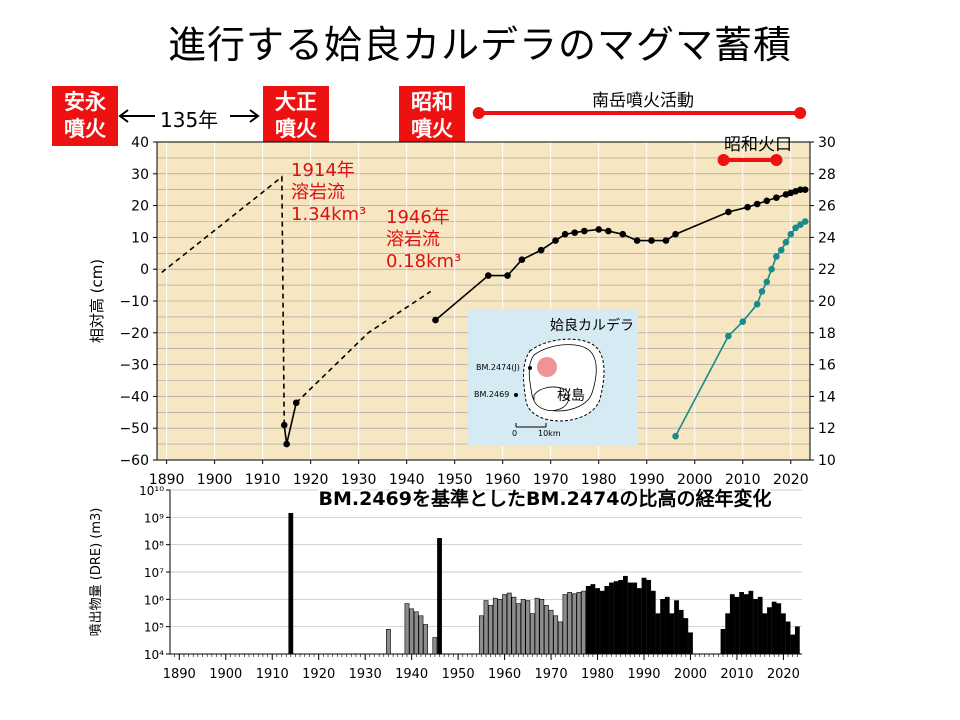 This screenshot has width=960, height=720. What do you see at coordinates (96, 572) in the screenshot?
I see `bottom-y-axis-label: 噴出物量 (DRE) (m3)` at bounding box center [96, 572].